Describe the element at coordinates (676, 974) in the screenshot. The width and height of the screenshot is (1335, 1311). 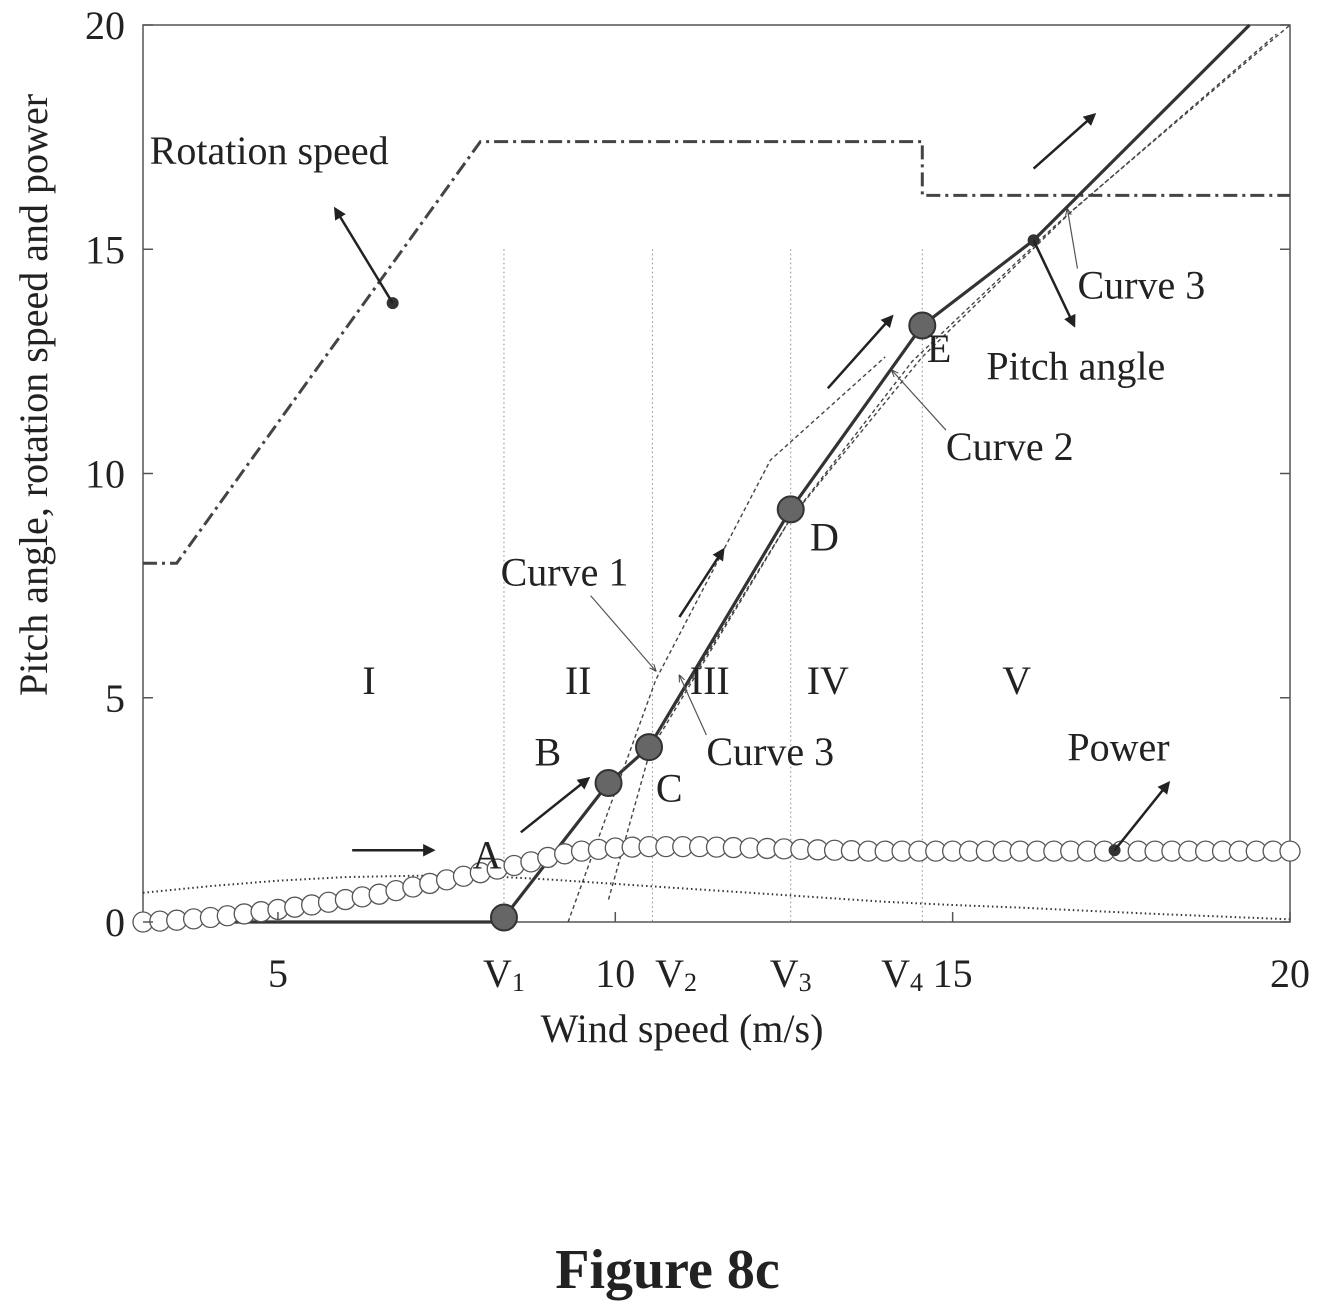
I see `x-marker-label: V2` at that location.